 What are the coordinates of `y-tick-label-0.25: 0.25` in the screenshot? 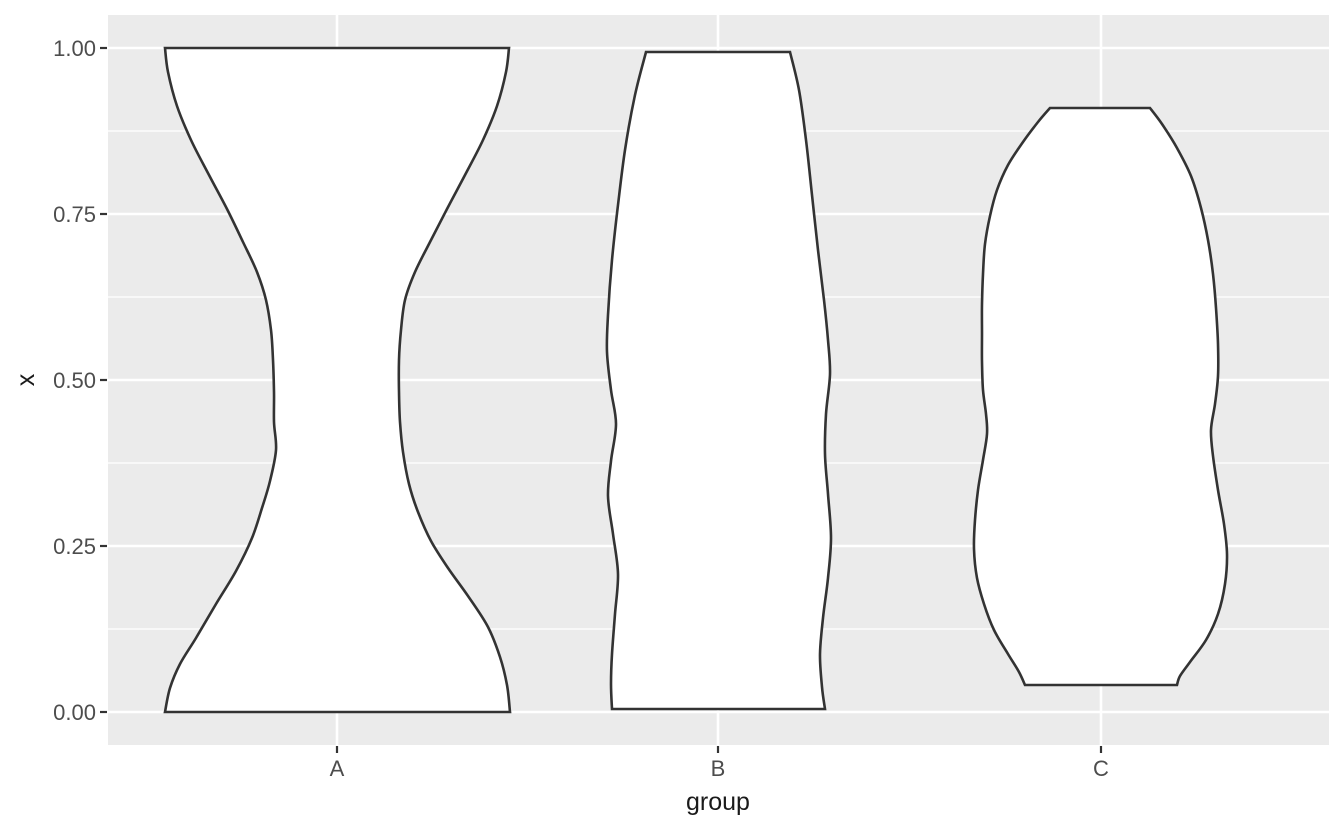 It's located at (74, 546).